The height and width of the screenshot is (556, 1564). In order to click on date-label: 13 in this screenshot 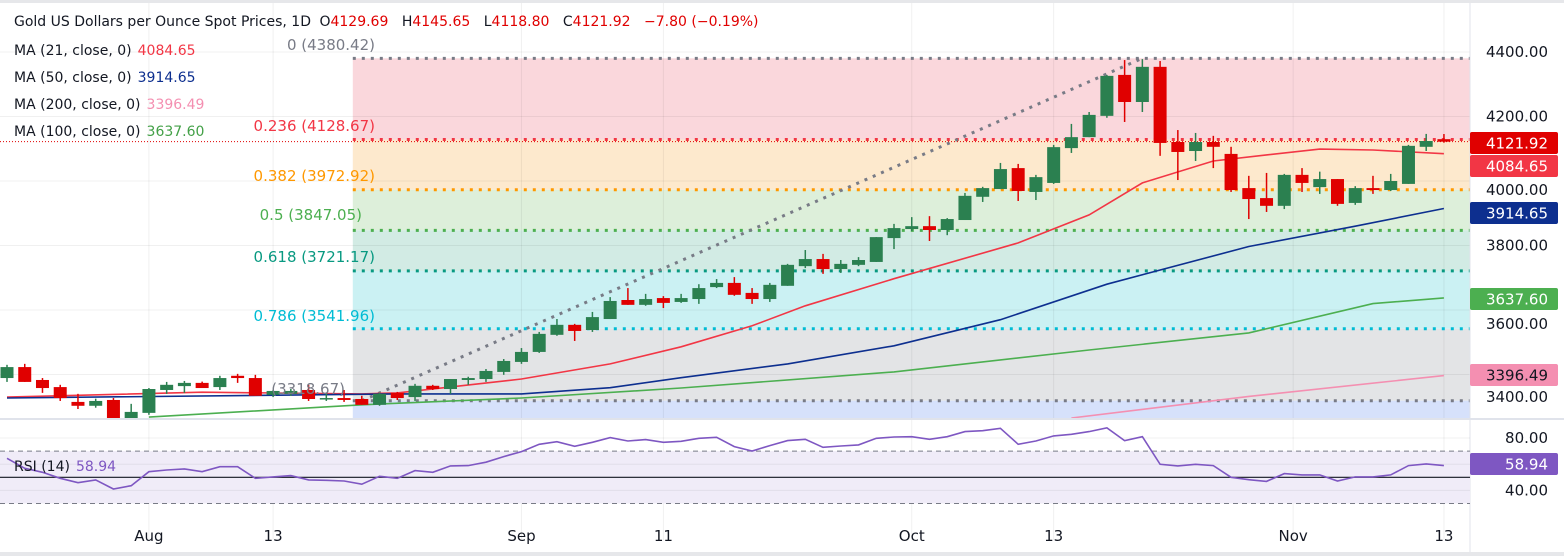, I will do `click(1443, 536)`.